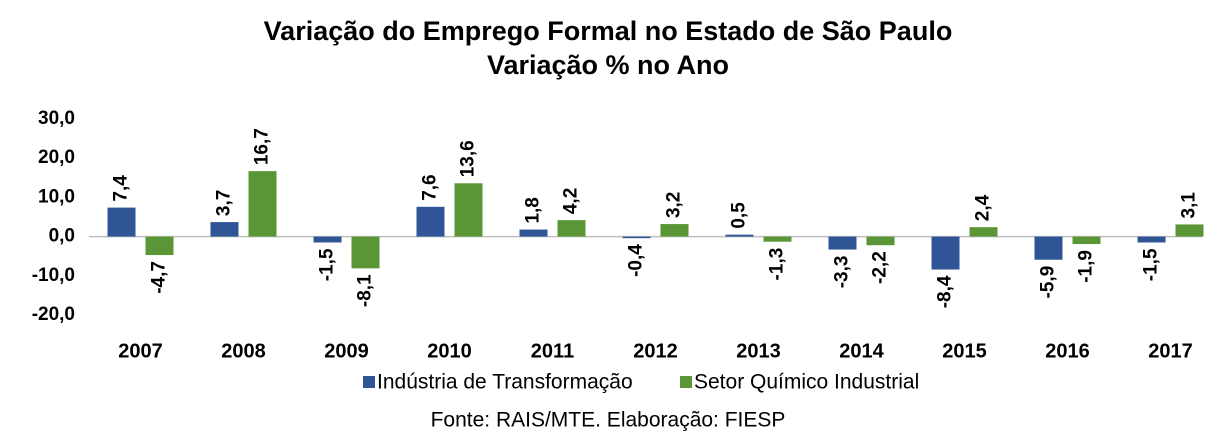 The width and height of the screenshot is (1216, 439). Describe the element at coordinates (739, 215) in the screenshot. I see `data-label: 0,5` at that location.